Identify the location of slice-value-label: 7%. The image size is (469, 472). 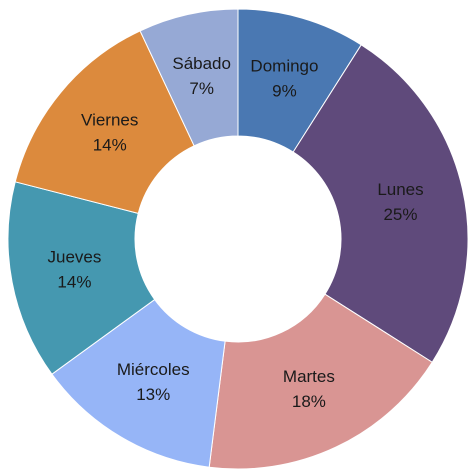
(201, 88).